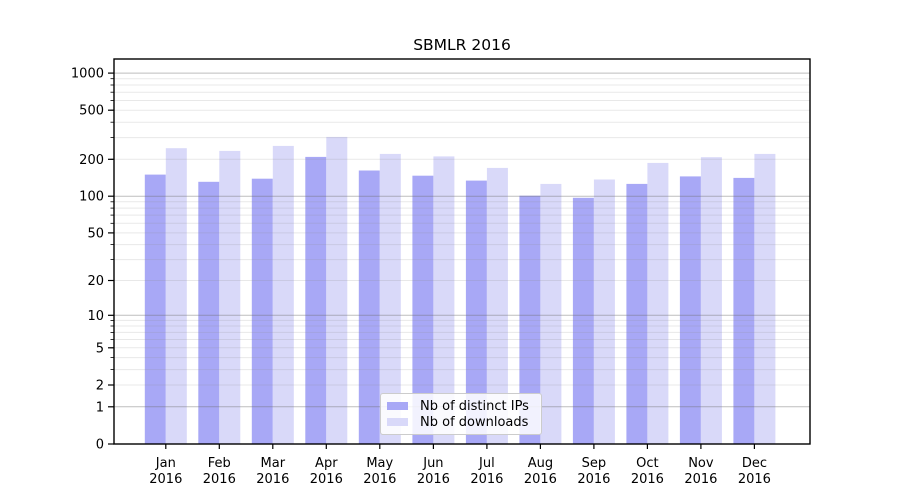 This screenshot has height=500, width=900. What do you see at coordinates (95, 281) in the screenshot?
I see `y-tick-label: 20` at bounding box center [95, 281].